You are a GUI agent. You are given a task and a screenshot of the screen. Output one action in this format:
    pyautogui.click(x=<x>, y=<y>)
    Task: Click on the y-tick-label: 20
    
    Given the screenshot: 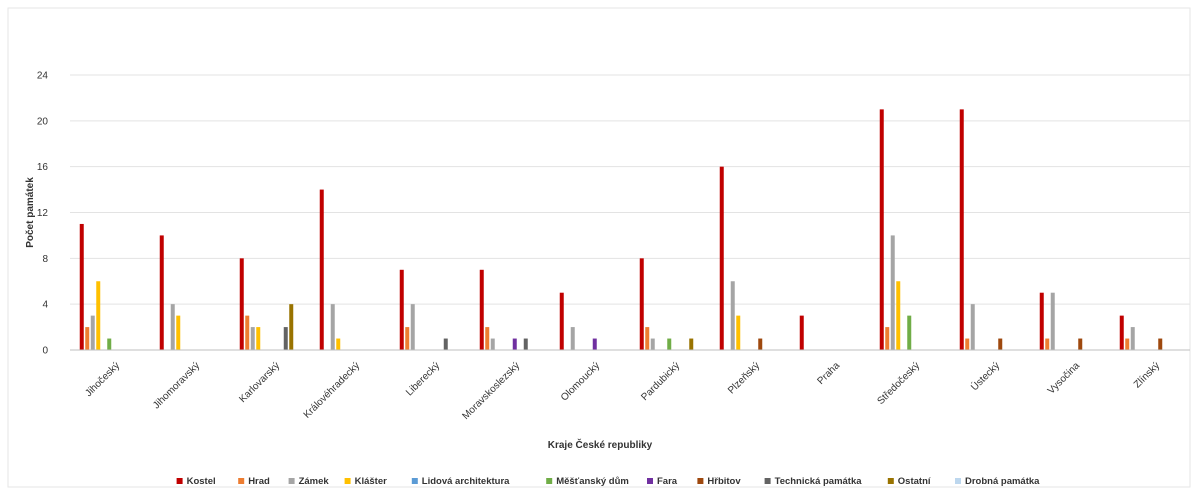 What is the action you would take?
    pyautogui.click(x=43, y=121)
    